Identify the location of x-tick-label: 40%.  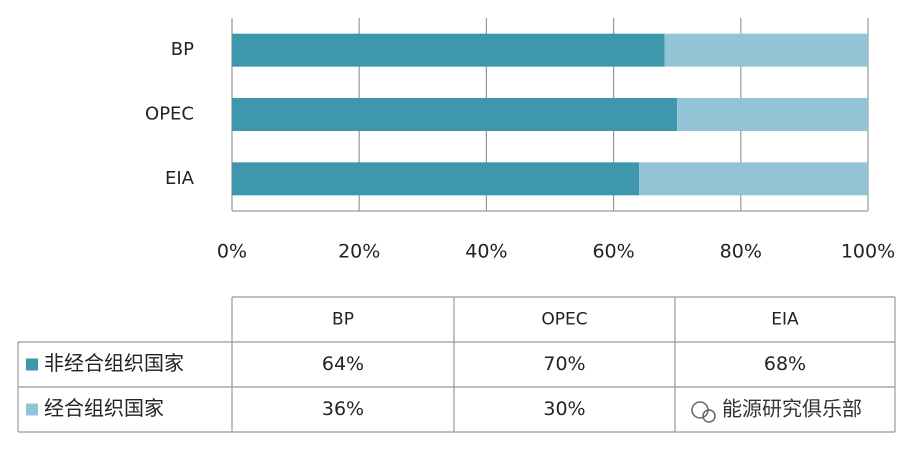
(486, 252).